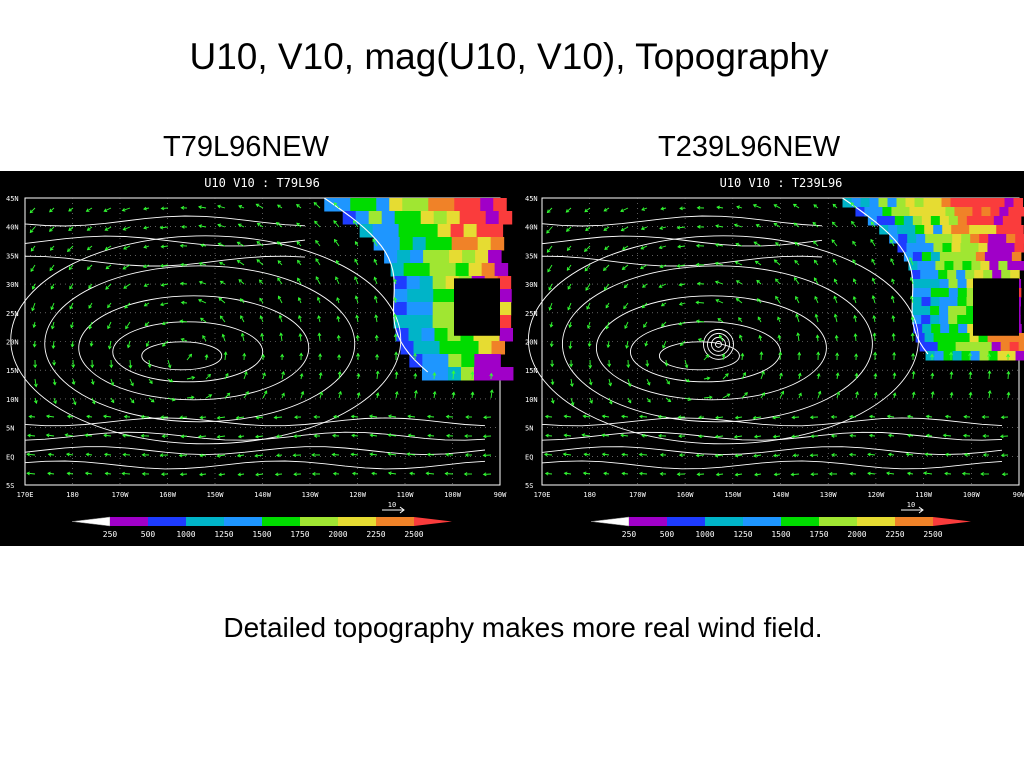 This screenshot has height=768, width=1024. Describe the element at coordinates (433, 521) in the screenshot. I see `colorbar-high-end` at that location.